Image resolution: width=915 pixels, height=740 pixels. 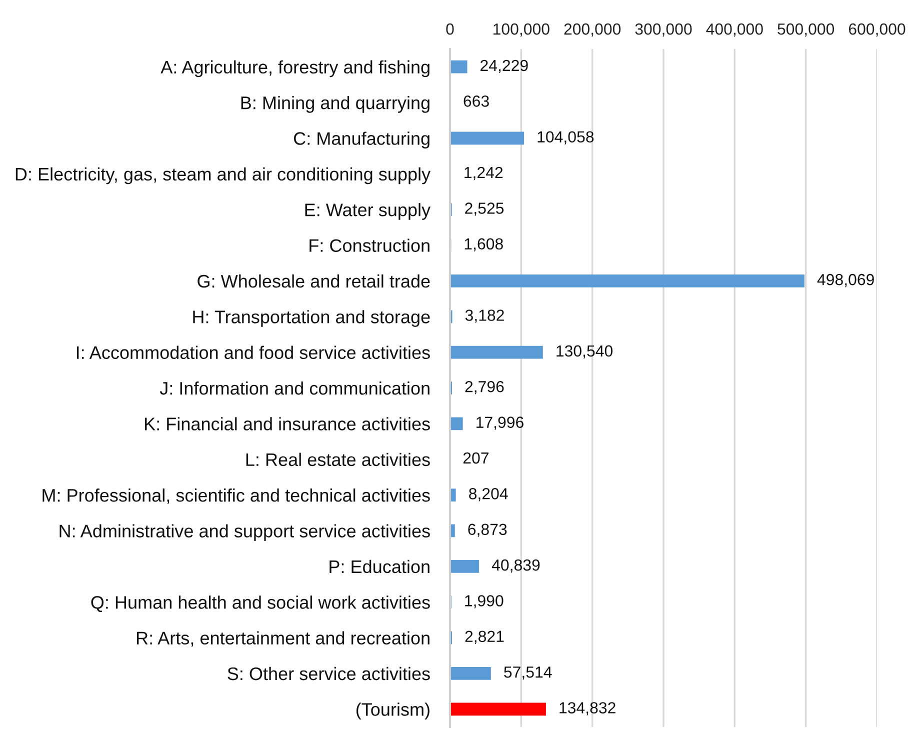 What do you see at coordinates (516, 566) in the screenshot?
I see `data-label: 40,839` at bounding box center [516, 566].